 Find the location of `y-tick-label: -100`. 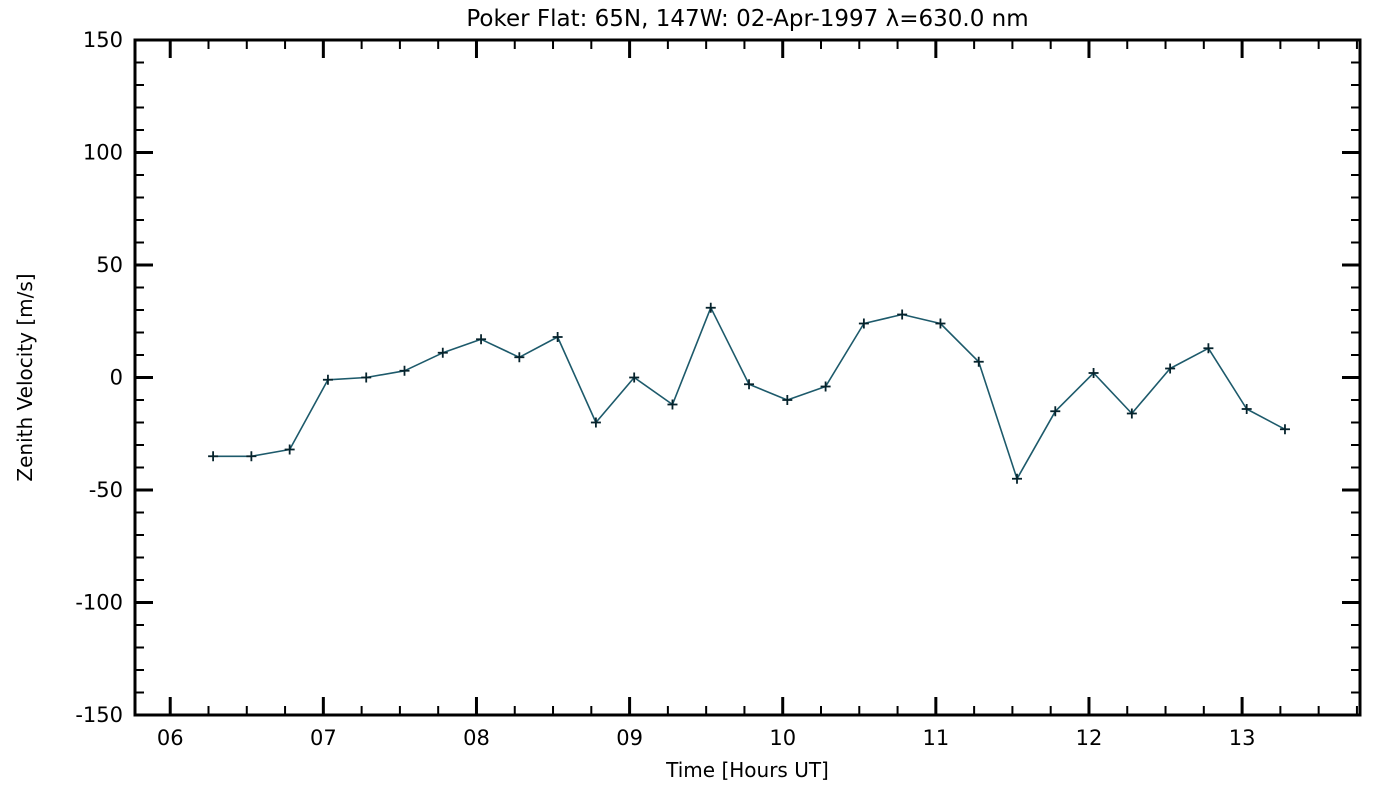

y-tick-label: -100 is located at coordinates (99, 603).